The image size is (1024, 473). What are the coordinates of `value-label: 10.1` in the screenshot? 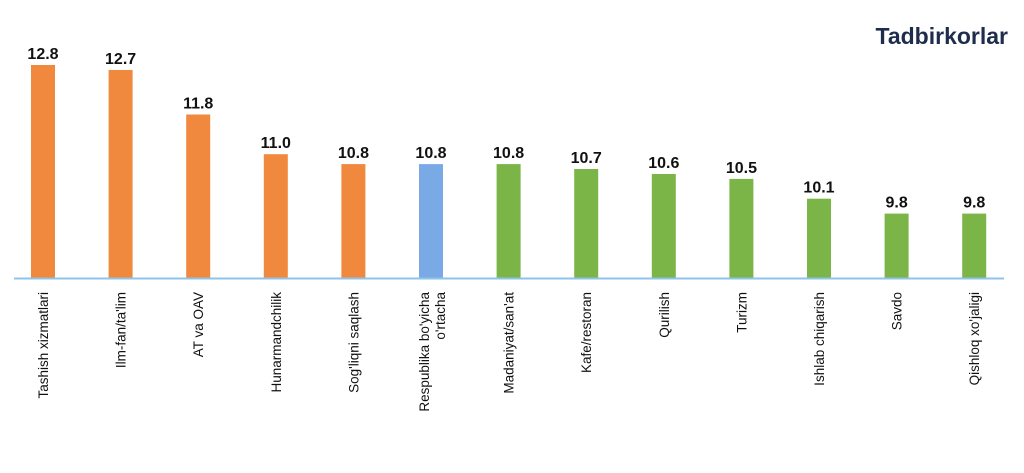 It's located at (818, 188).